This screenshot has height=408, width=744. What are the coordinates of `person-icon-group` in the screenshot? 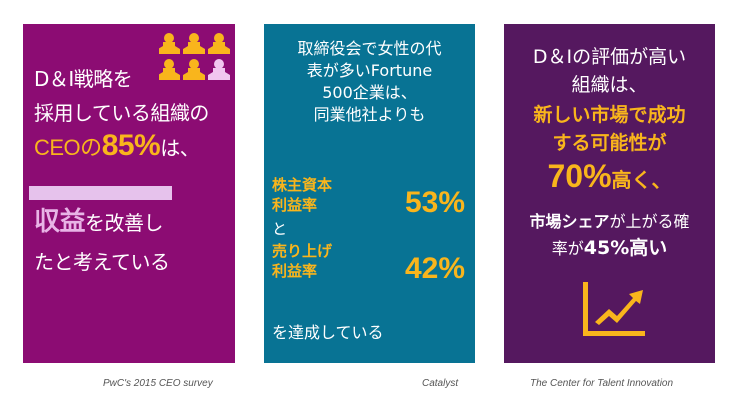 It's located at (194, 56).